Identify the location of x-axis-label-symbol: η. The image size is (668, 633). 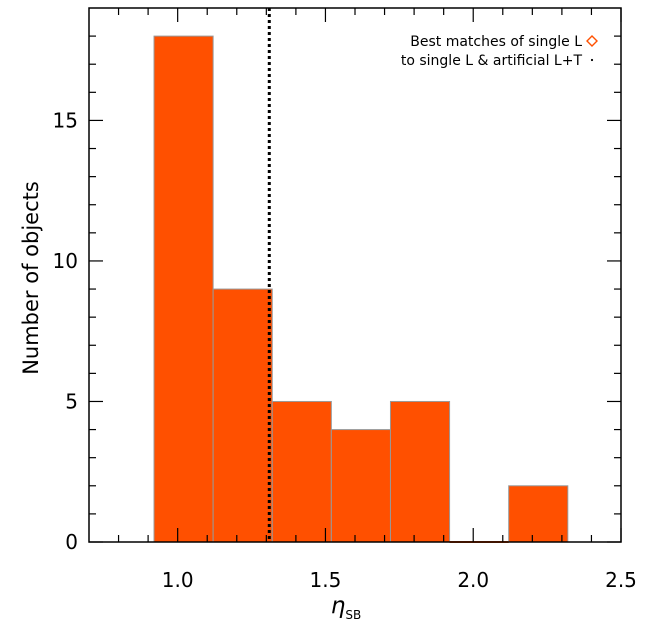
(338, 606).